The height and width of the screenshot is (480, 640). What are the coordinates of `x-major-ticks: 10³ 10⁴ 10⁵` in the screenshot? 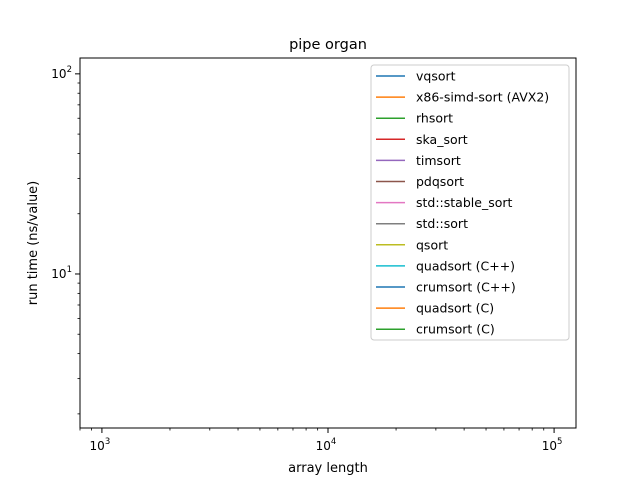 It's located at (326, 440).